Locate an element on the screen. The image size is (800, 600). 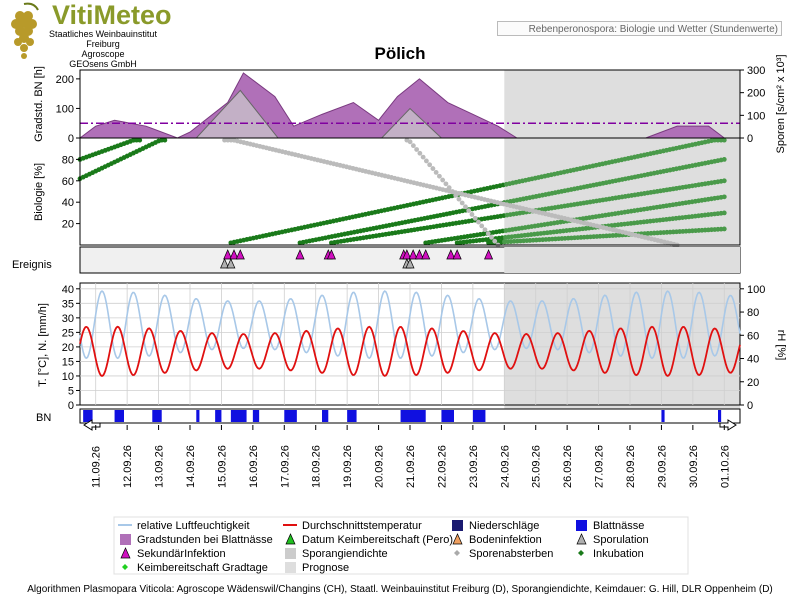
legend-label: Sporulation is located at coordinates (621, 540).